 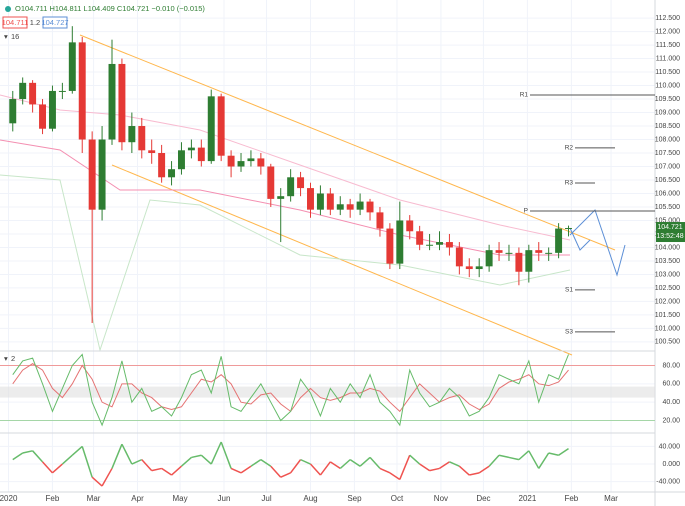 I want to click on x-tick-label: Dec, so click(x=483, y=498).